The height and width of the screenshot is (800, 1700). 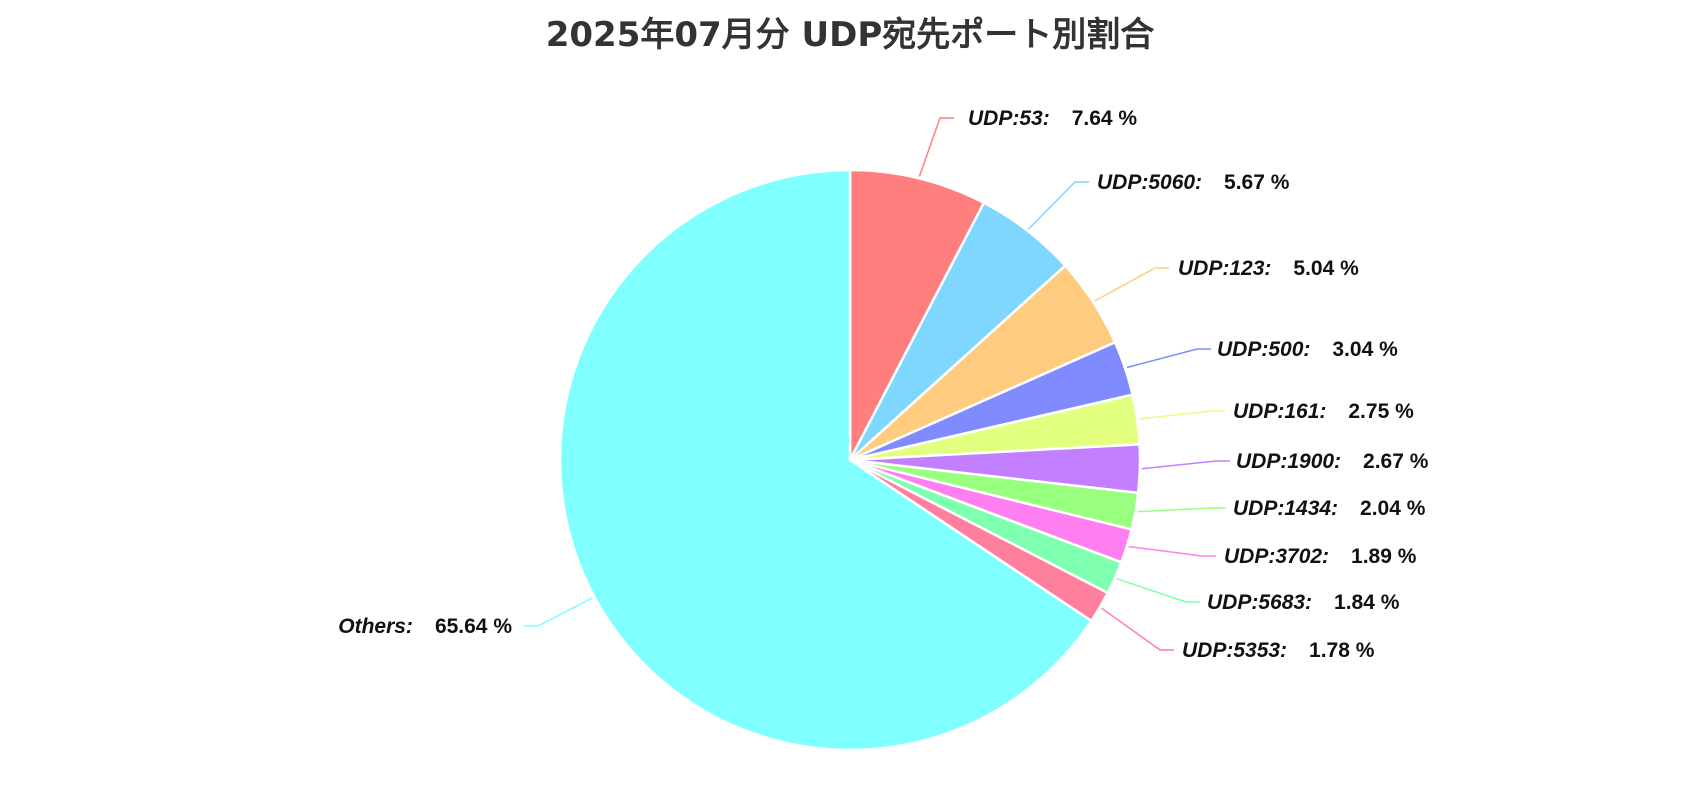 I want to click on slice-label-value: 2.67 %, so click(x=1396, y=461).